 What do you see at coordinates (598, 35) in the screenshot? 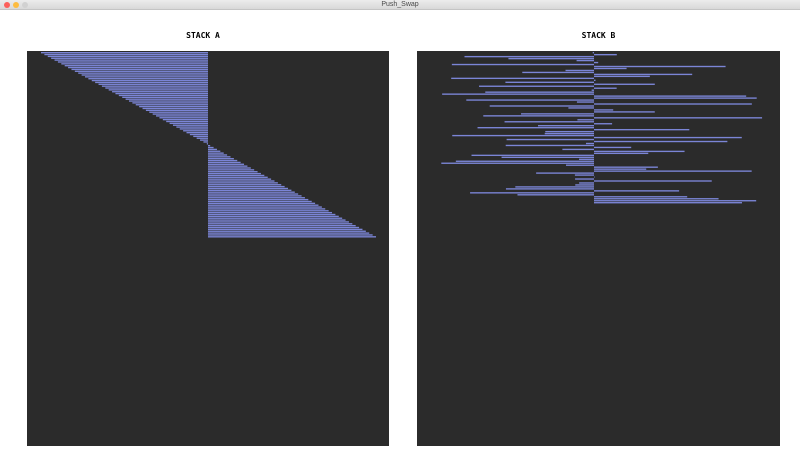
I see `stack-b-title: STACK B` at bounding box center [598, 35].